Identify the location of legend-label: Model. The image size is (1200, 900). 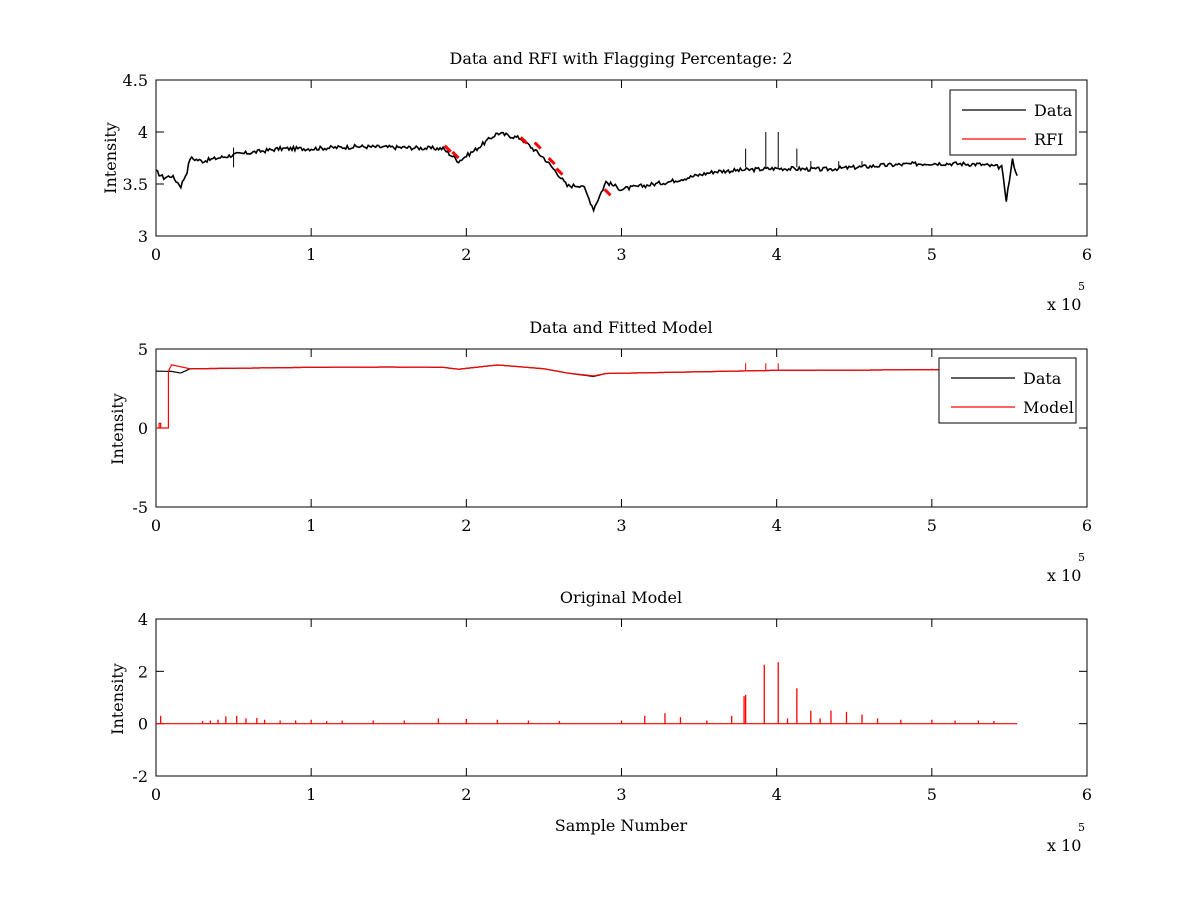
(1048, 407).